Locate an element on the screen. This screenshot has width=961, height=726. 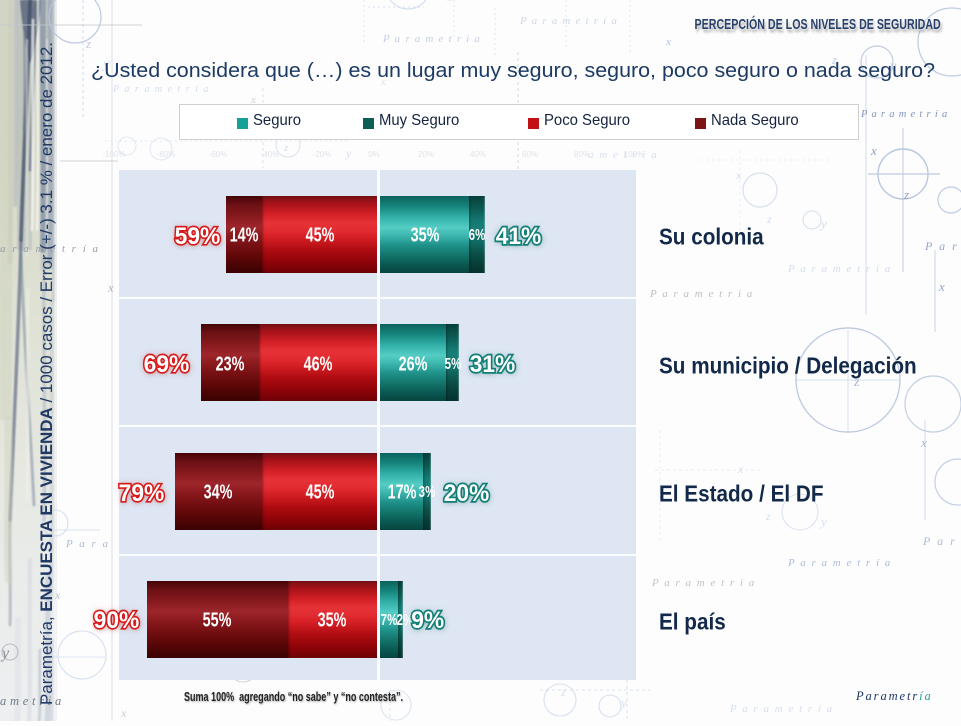
svg-text: a m e t r í a is located at coordinates (623, 155).